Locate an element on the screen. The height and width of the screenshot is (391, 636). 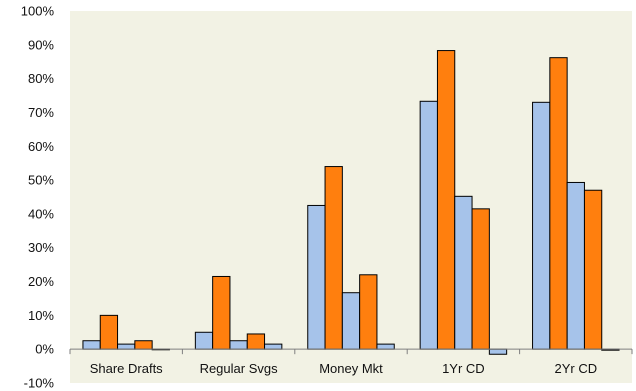
y-tick-label: 0% is located at coordinates (44, 349).